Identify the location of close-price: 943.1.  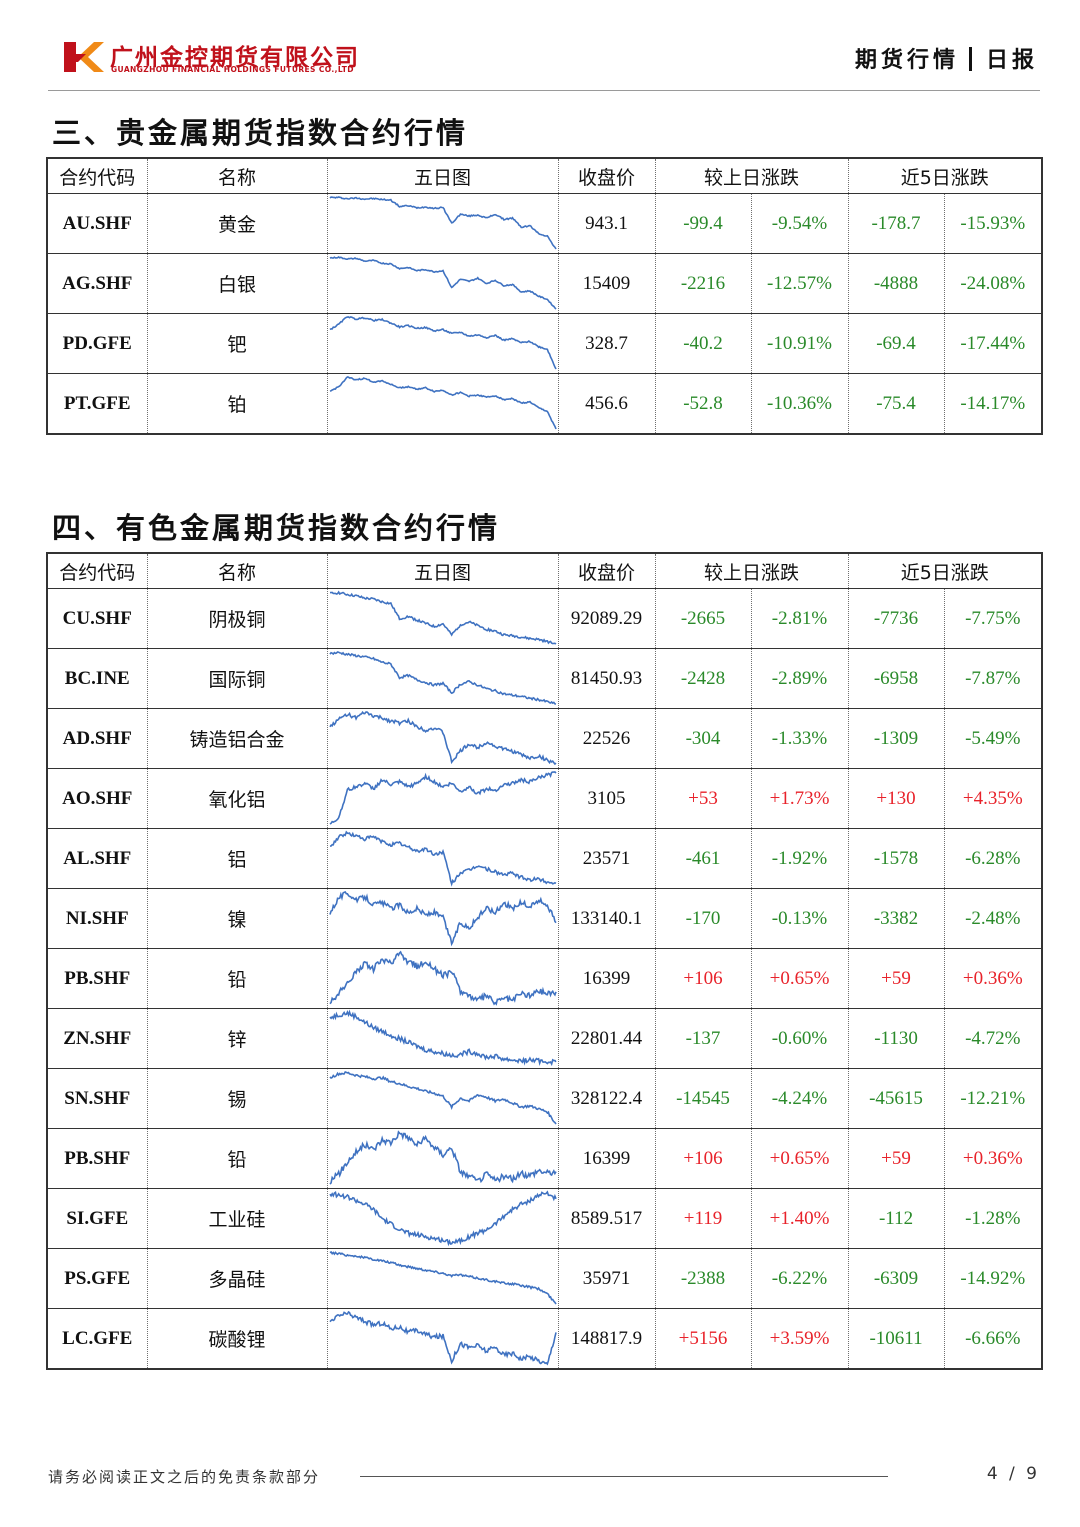
(606, 223).